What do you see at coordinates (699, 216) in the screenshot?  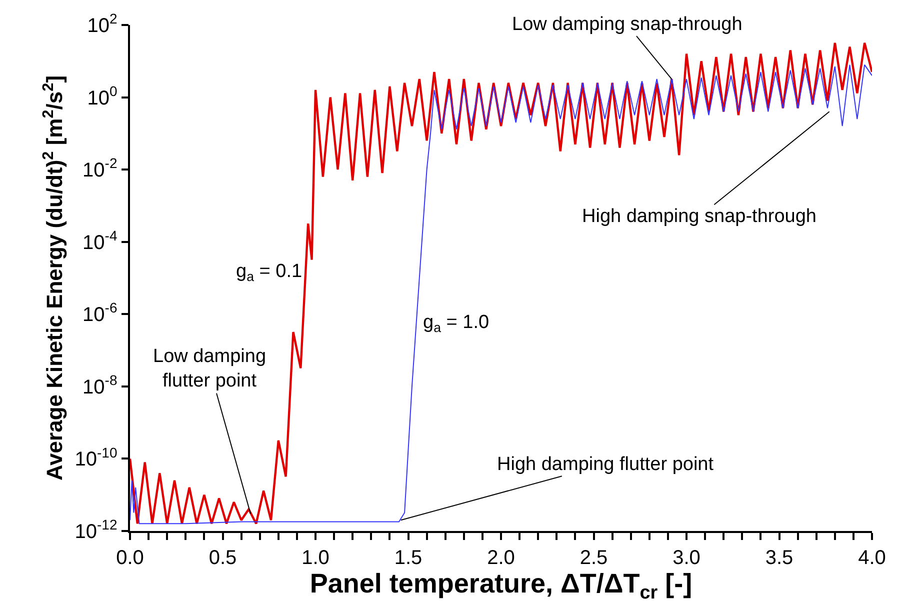 I see `annotation: High damping snap-through` at bounding box center [699, 216].